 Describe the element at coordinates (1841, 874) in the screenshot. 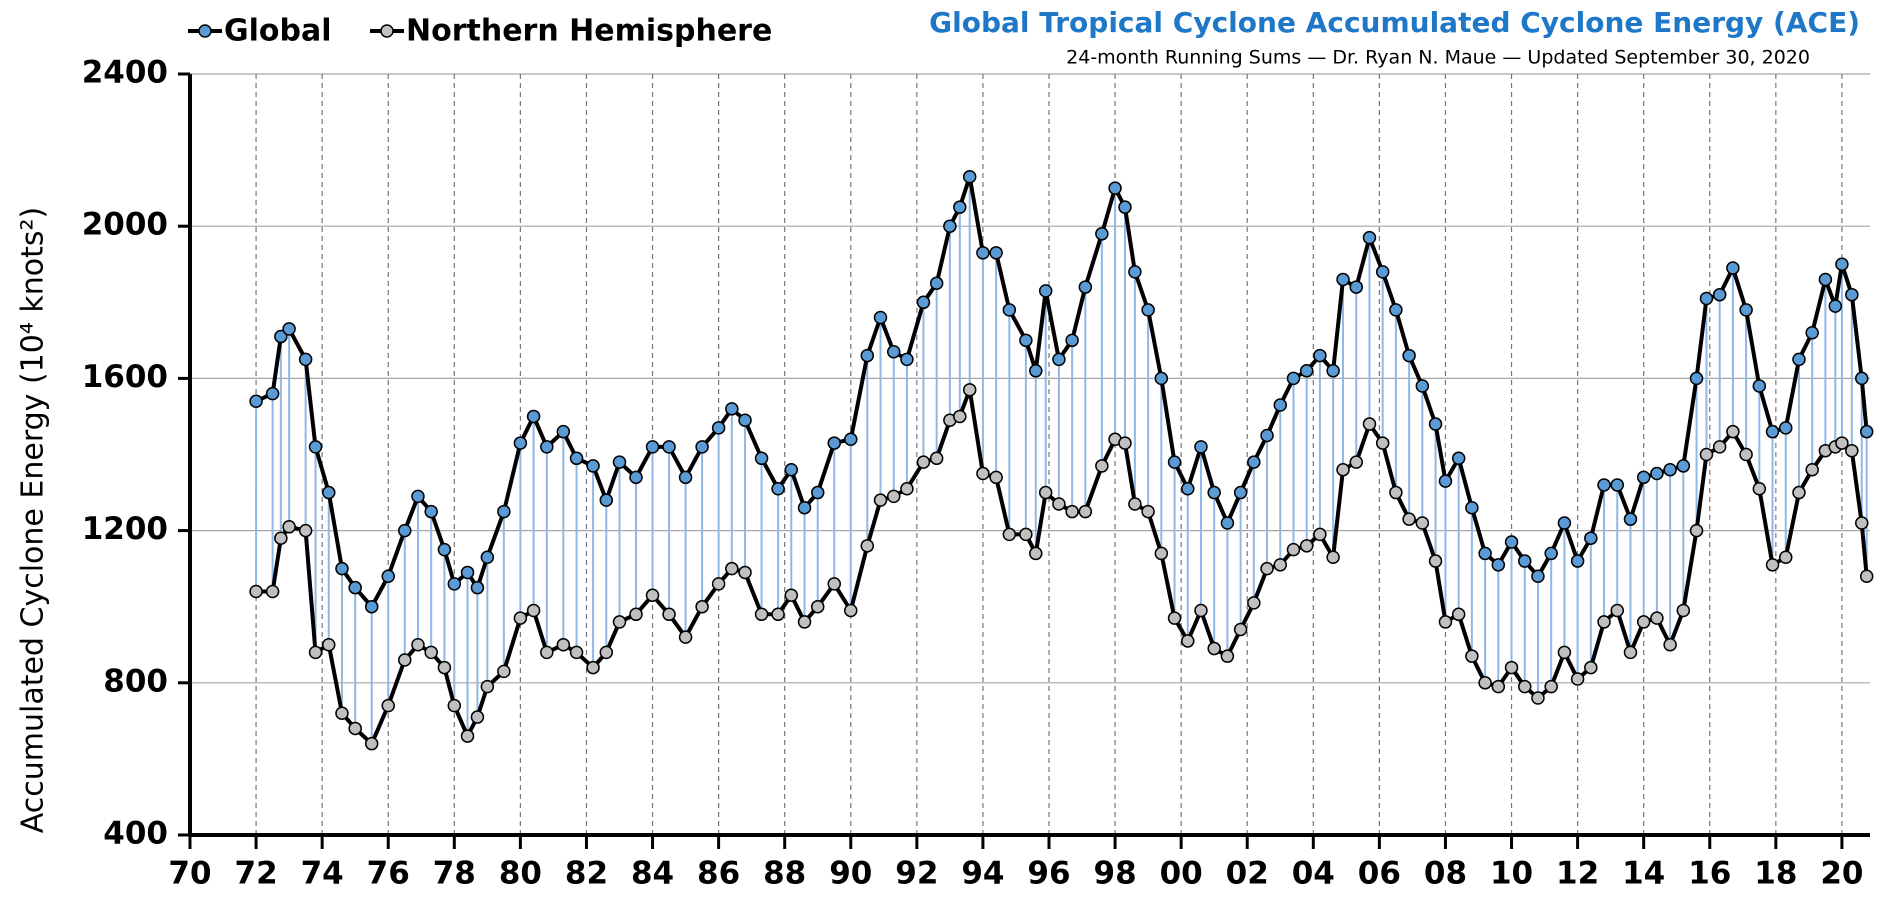

I see `x-tick-label: 20` at that location.